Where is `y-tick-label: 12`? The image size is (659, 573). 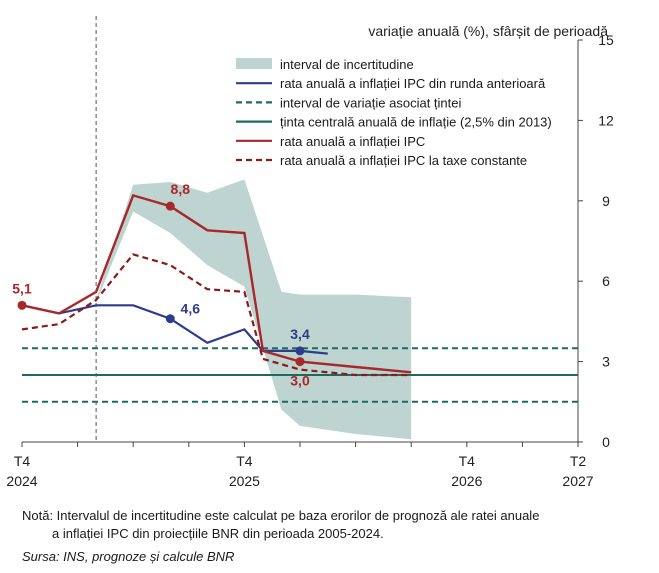 y-tick-label: 12 is located at coordinates (606, 120).